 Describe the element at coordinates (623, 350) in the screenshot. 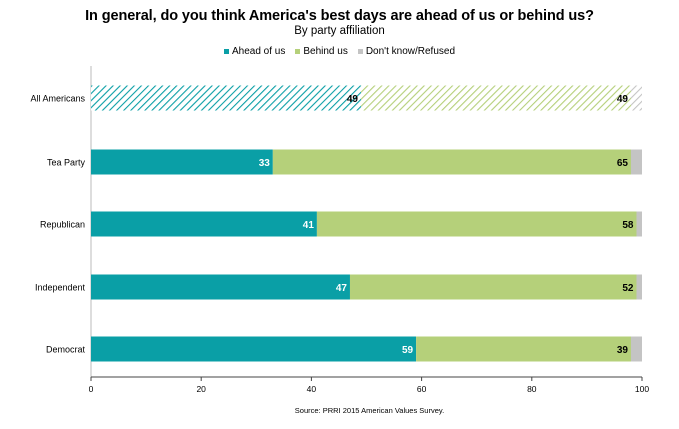

I see `data-label: 39` at that location.